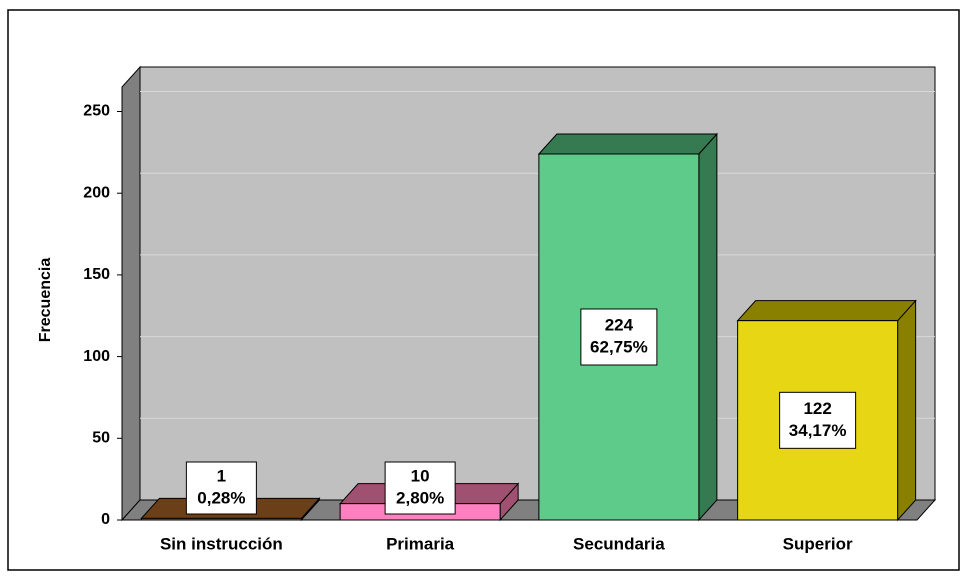 Image resolution: width=967 pixels, height=581 pixels. What do you see at coordinates (619, 346) in the screenshot?
I see `percentage-label: 62,75%` at bounding box center [619, 346].